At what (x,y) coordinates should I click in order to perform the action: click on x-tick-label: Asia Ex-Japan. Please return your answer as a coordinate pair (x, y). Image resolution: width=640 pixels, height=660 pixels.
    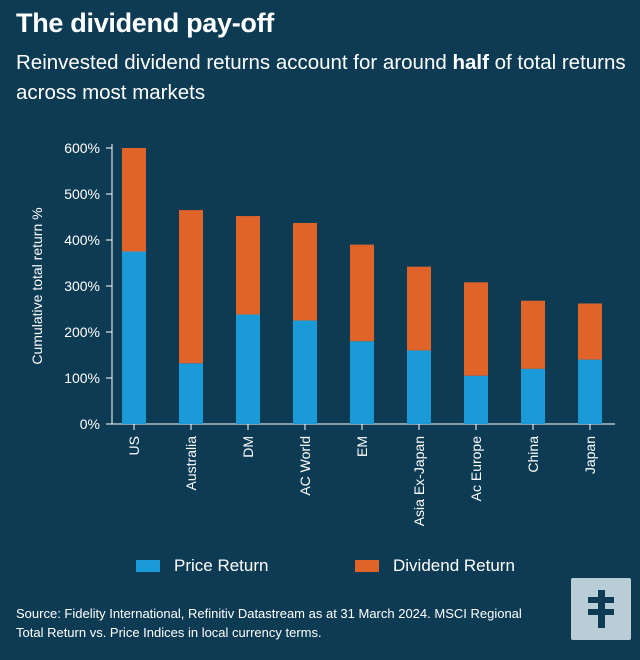
    Looking at the image, I should click on (419, 481).